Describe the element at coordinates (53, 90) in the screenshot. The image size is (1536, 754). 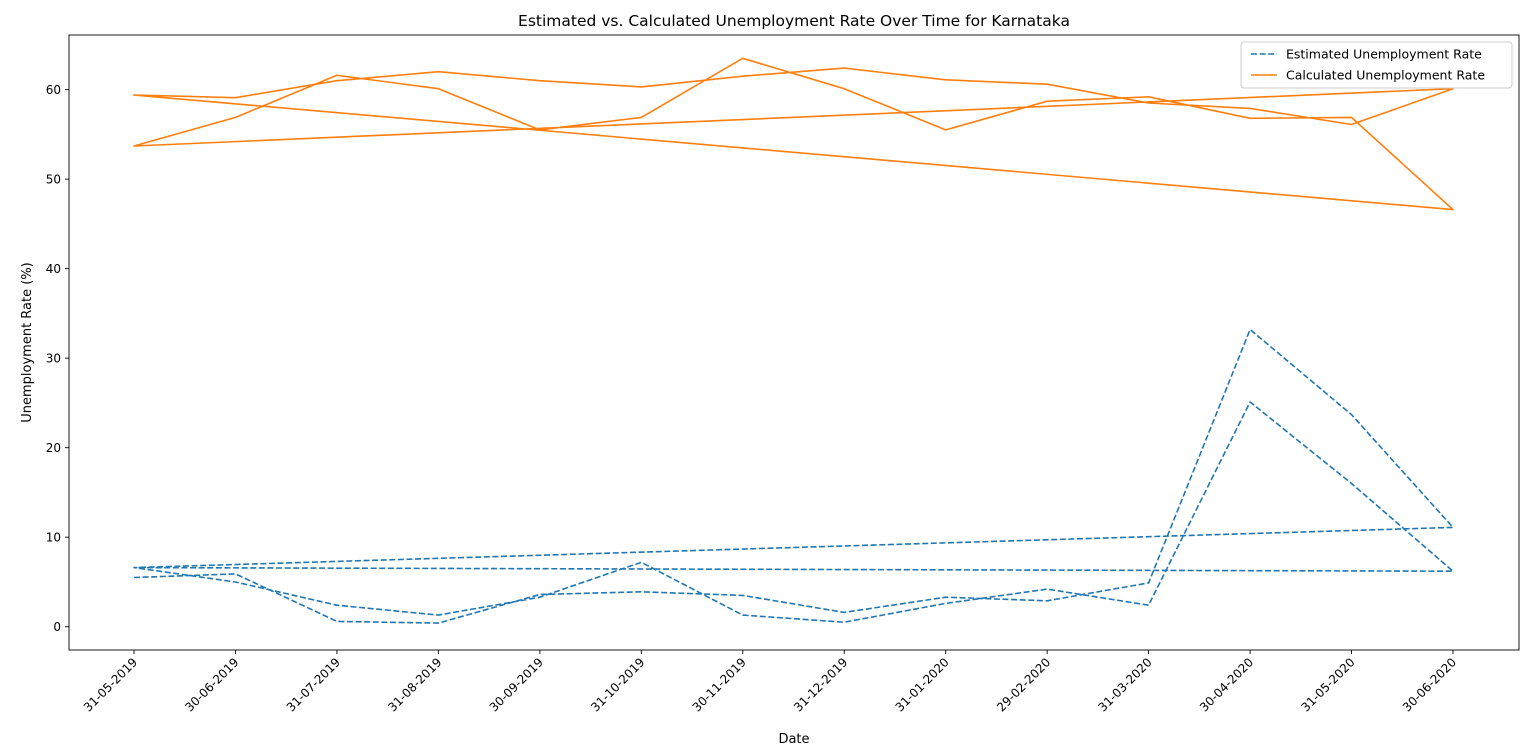
I see `y-tick-label: 60` at that location.